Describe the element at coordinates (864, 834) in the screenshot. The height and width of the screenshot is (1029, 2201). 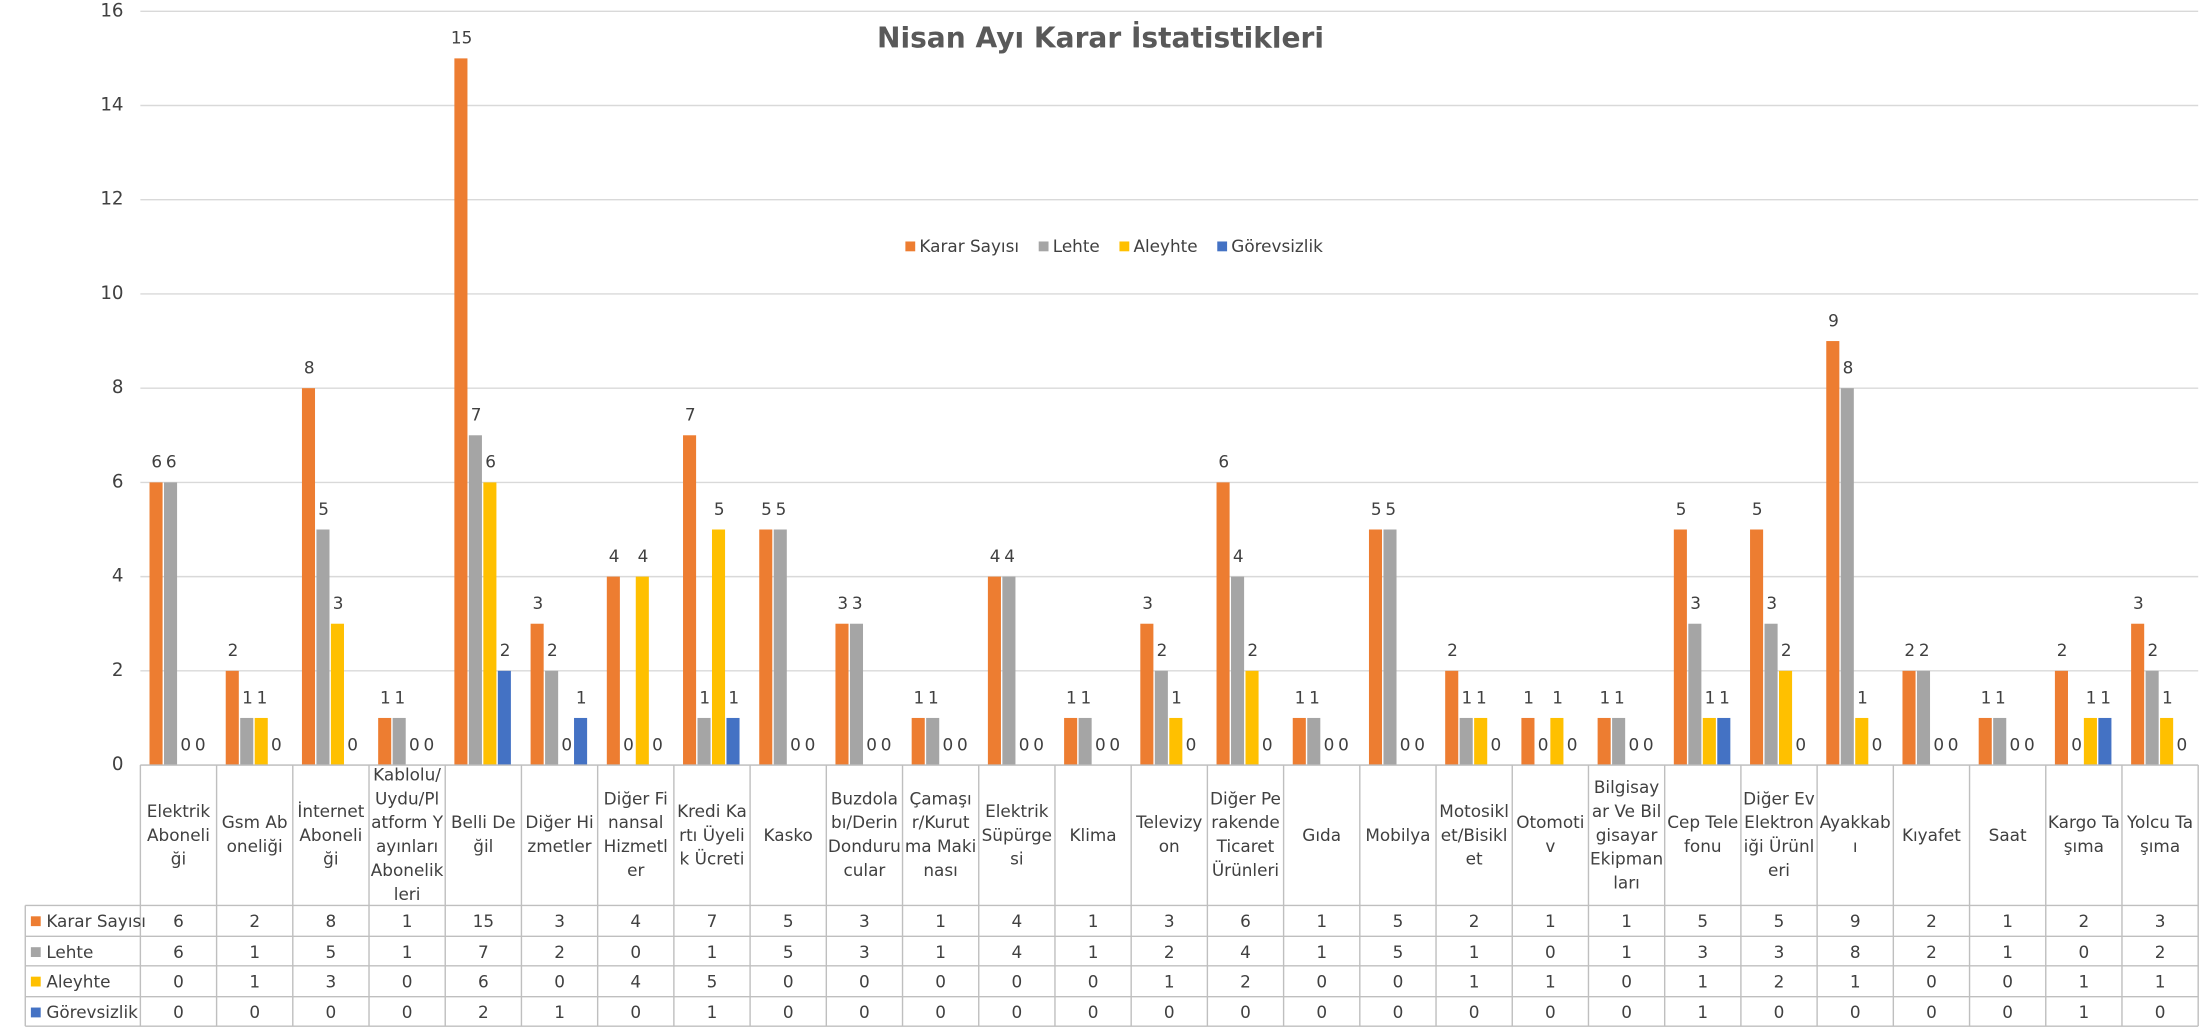
I see `category-cell: Buzdolabı/Derin Dondurucular` at that location.